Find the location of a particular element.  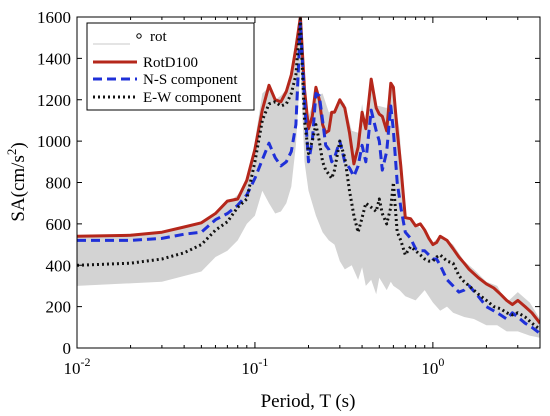

legend-rot-label: rot is located at coordinates (158, 37).